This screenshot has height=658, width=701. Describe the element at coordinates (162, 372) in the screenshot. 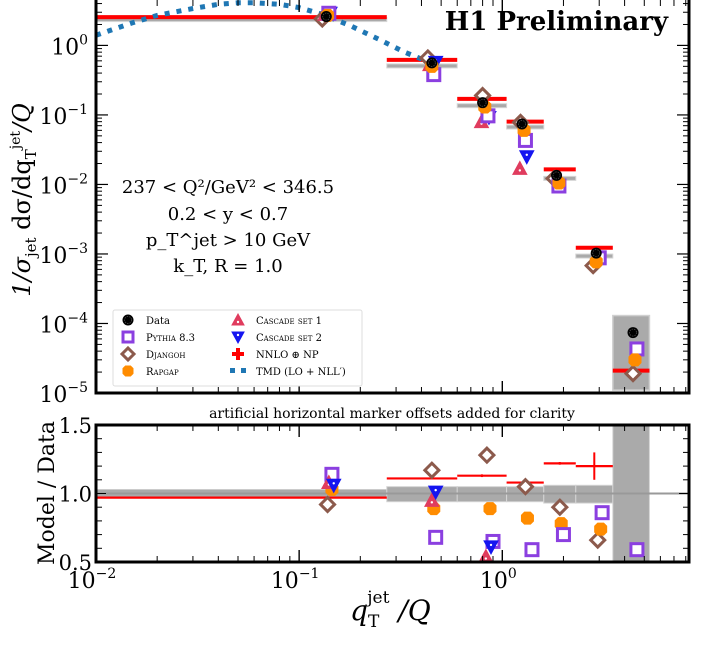

I see `legend-label: Rapgap` at that location.